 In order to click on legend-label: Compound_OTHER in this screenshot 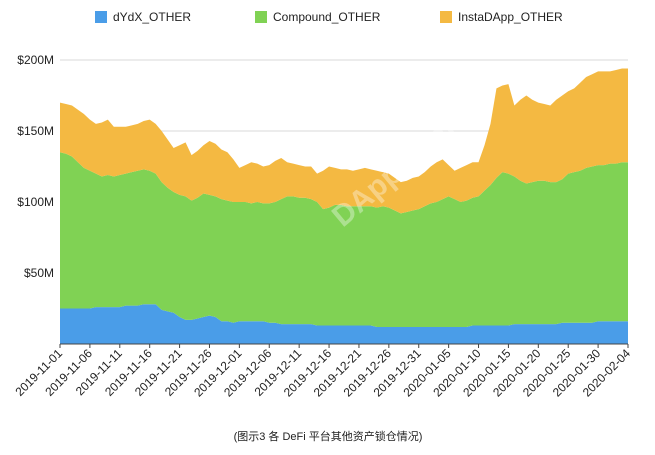, I will do `click(327, 17)`.